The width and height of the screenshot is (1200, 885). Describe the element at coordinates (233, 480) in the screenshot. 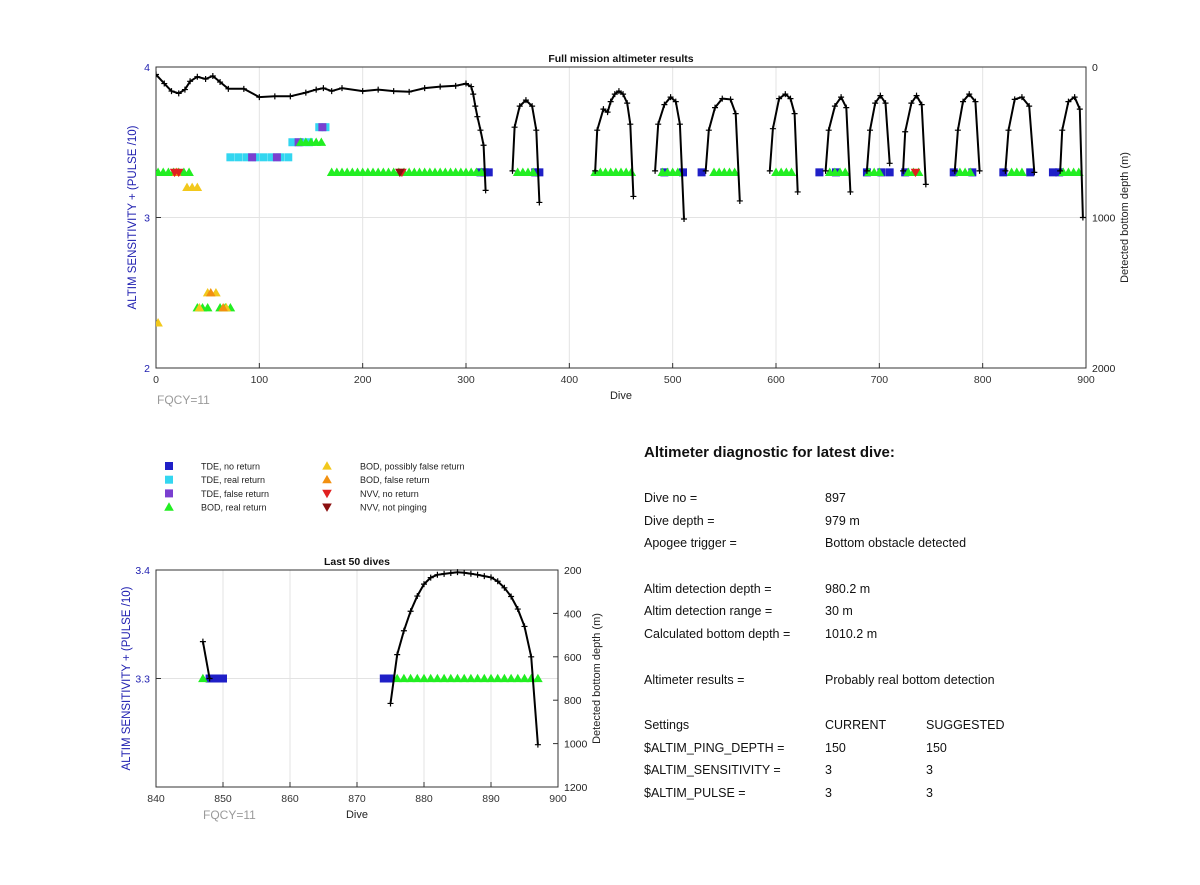

I see `legend-label: TDE, real return` at that location.